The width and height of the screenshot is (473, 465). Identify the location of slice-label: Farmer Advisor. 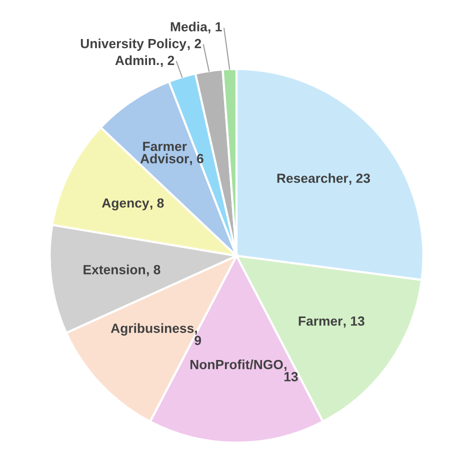
(164, 153).